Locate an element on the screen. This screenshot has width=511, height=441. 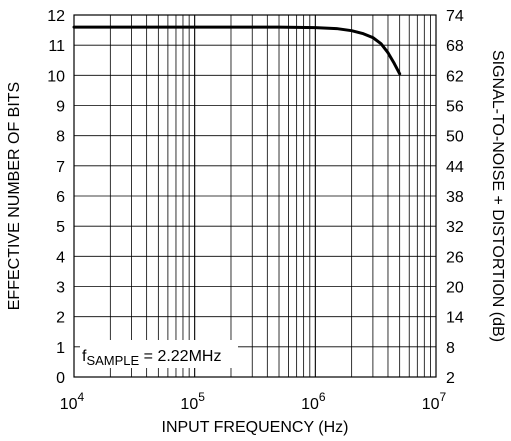
y-tick-label-left: 7 is located at coordinates (60, 167).